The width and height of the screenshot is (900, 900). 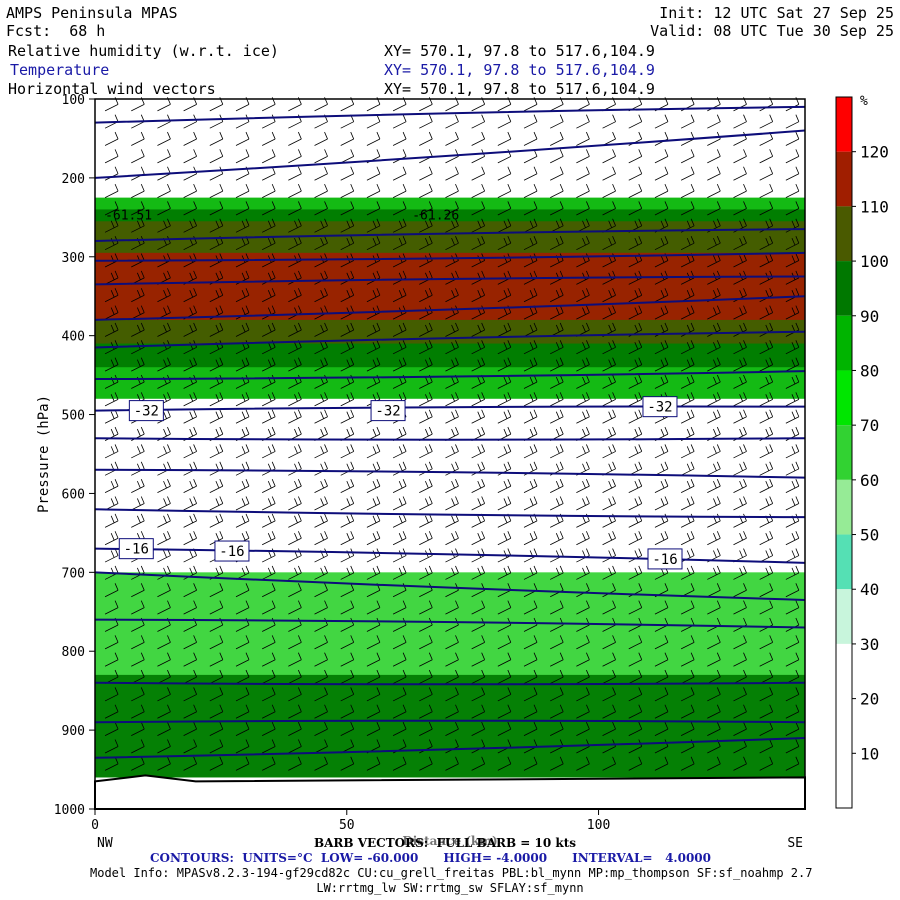 What do you see at coordinates (519, 70) in the screenshot?
I see `field-xy-temperature: XY= 570.1, 97.8 to 517.6,104.9` at bounding box center [519, 70].